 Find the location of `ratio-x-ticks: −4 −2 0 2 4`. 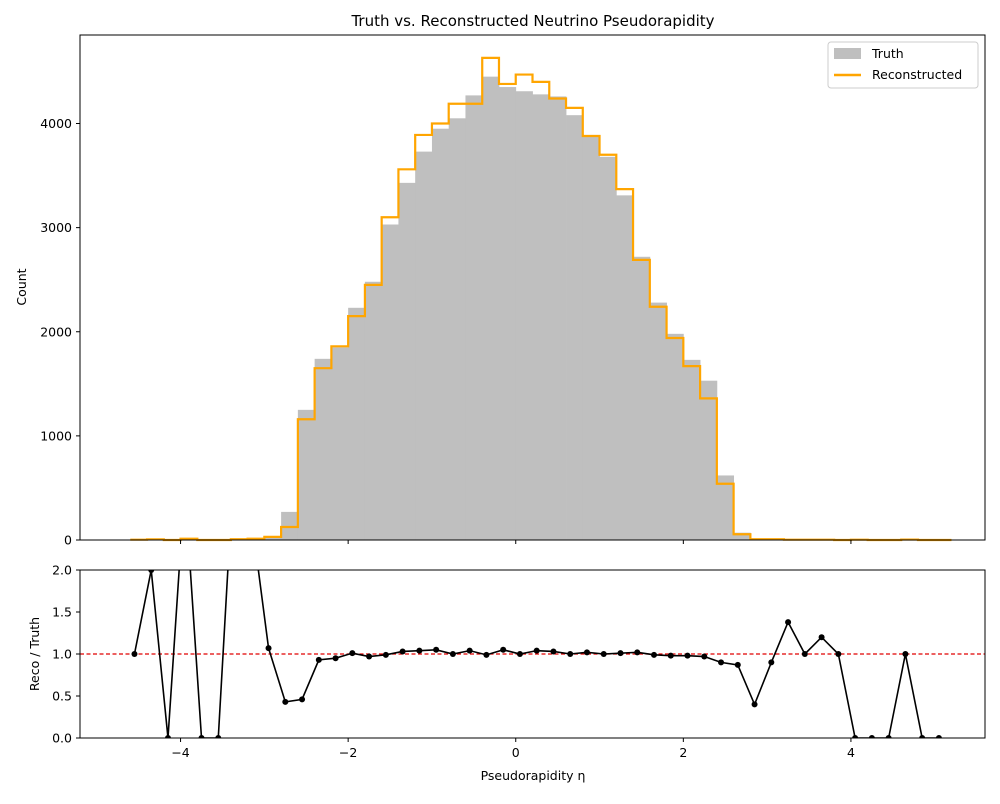

ratio-x-ticks: −4 −2 0 2 4 is located at coordinates (513, 749).